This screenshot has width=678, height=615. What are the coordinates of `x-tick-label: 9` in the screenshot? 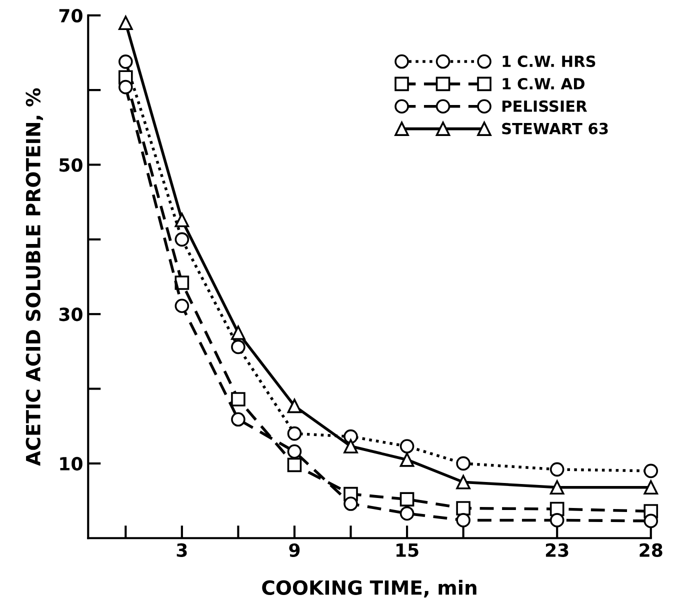 It's located at (294, 550).